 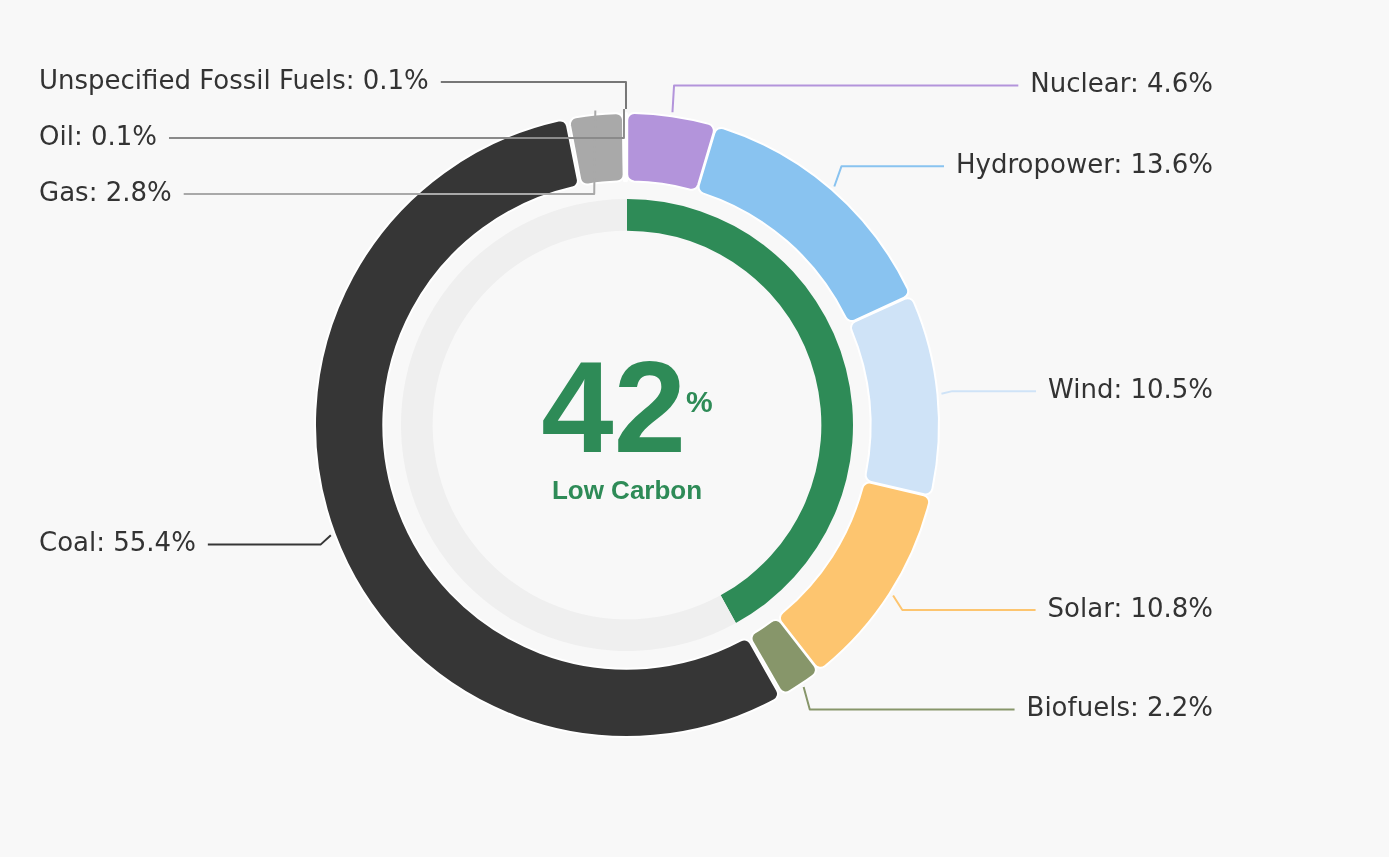 What do you see at coordinates (1130, 607) in the screenshot?
I see `slice-label: Solar: 10.8%` at bounding box center [1130, 607].